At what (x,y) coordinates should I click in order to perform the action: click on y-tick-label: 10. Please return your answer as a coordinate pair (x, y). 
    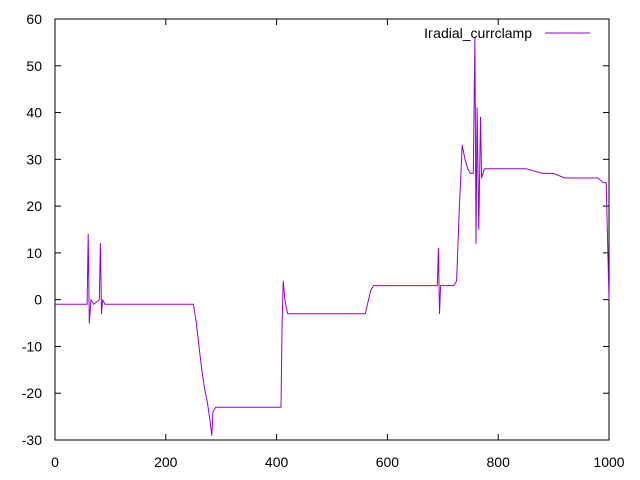
    Looking at the image, I should click on (34, 253).